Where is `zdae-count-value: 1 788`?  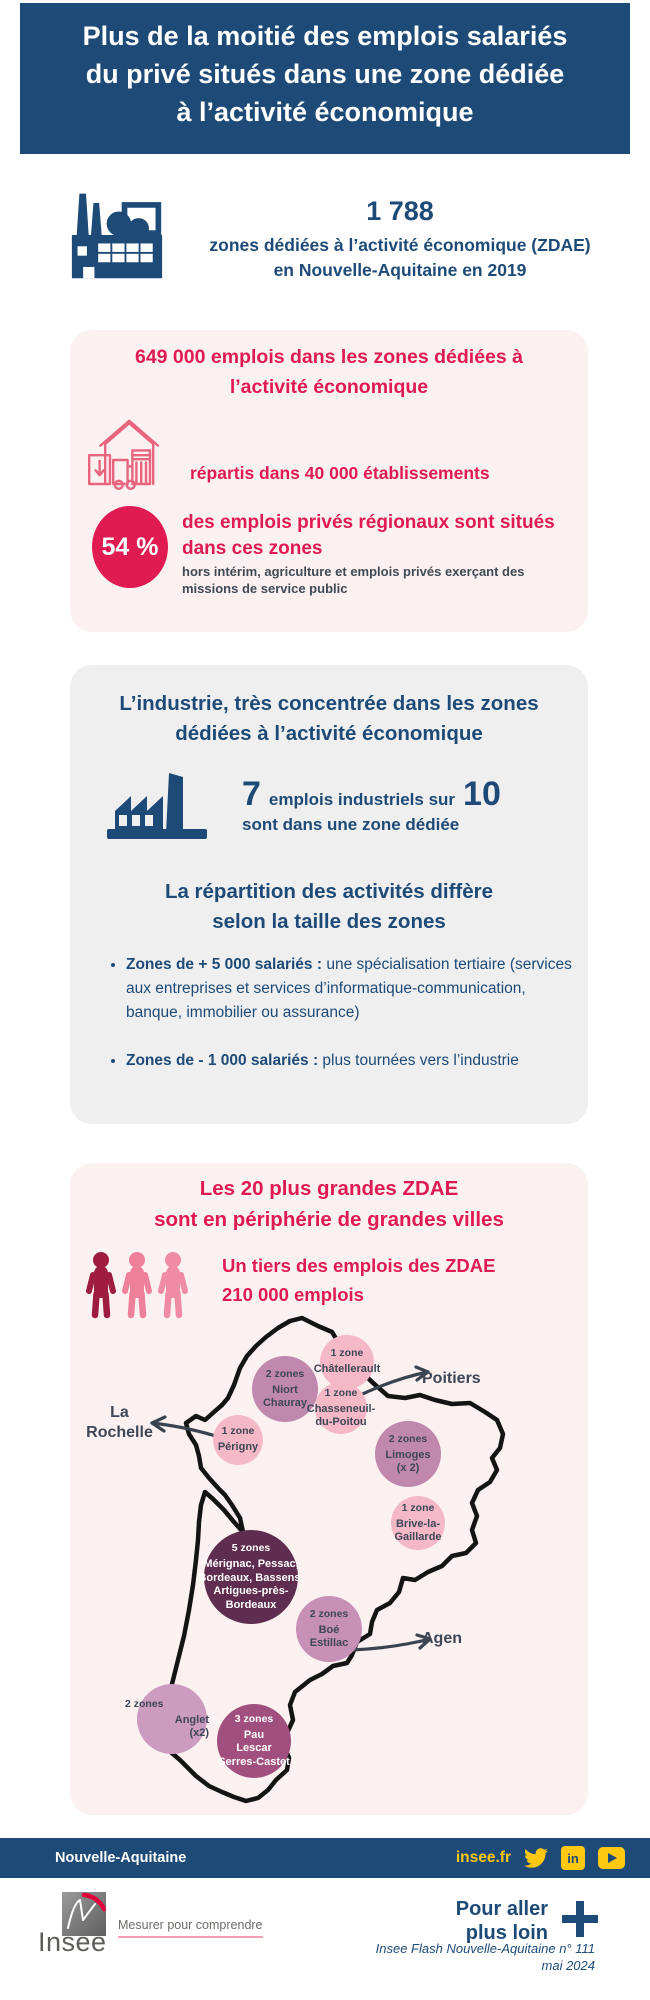 zdae-count-value: 1 788 is located at coordinates (400, 211).